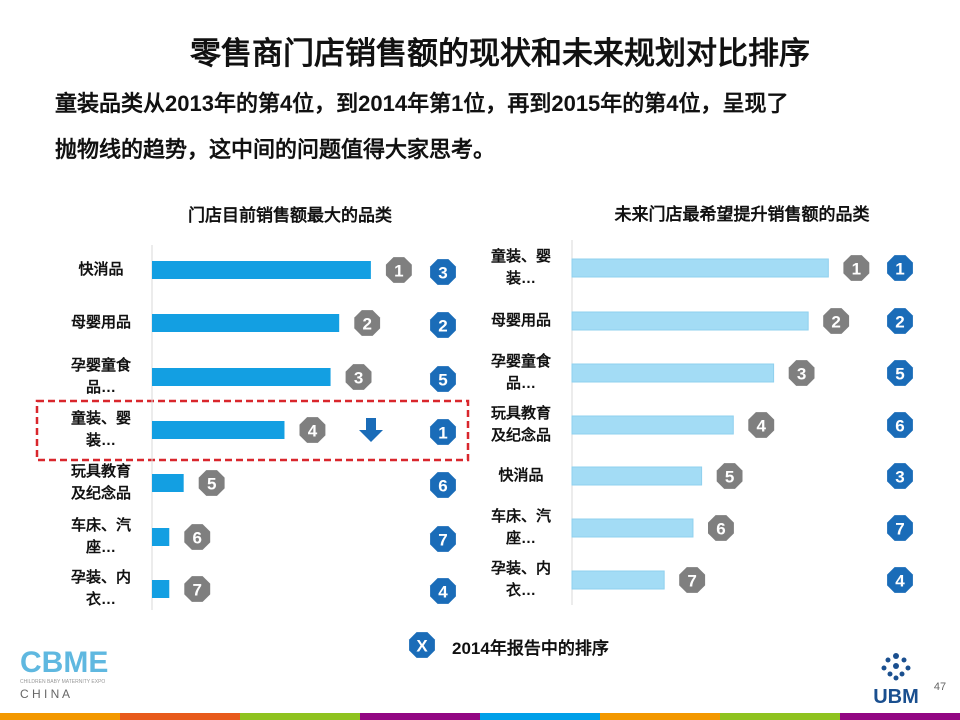 The image size is (960, 720). I want to click on logo-name: CBME, so click(64, 662).